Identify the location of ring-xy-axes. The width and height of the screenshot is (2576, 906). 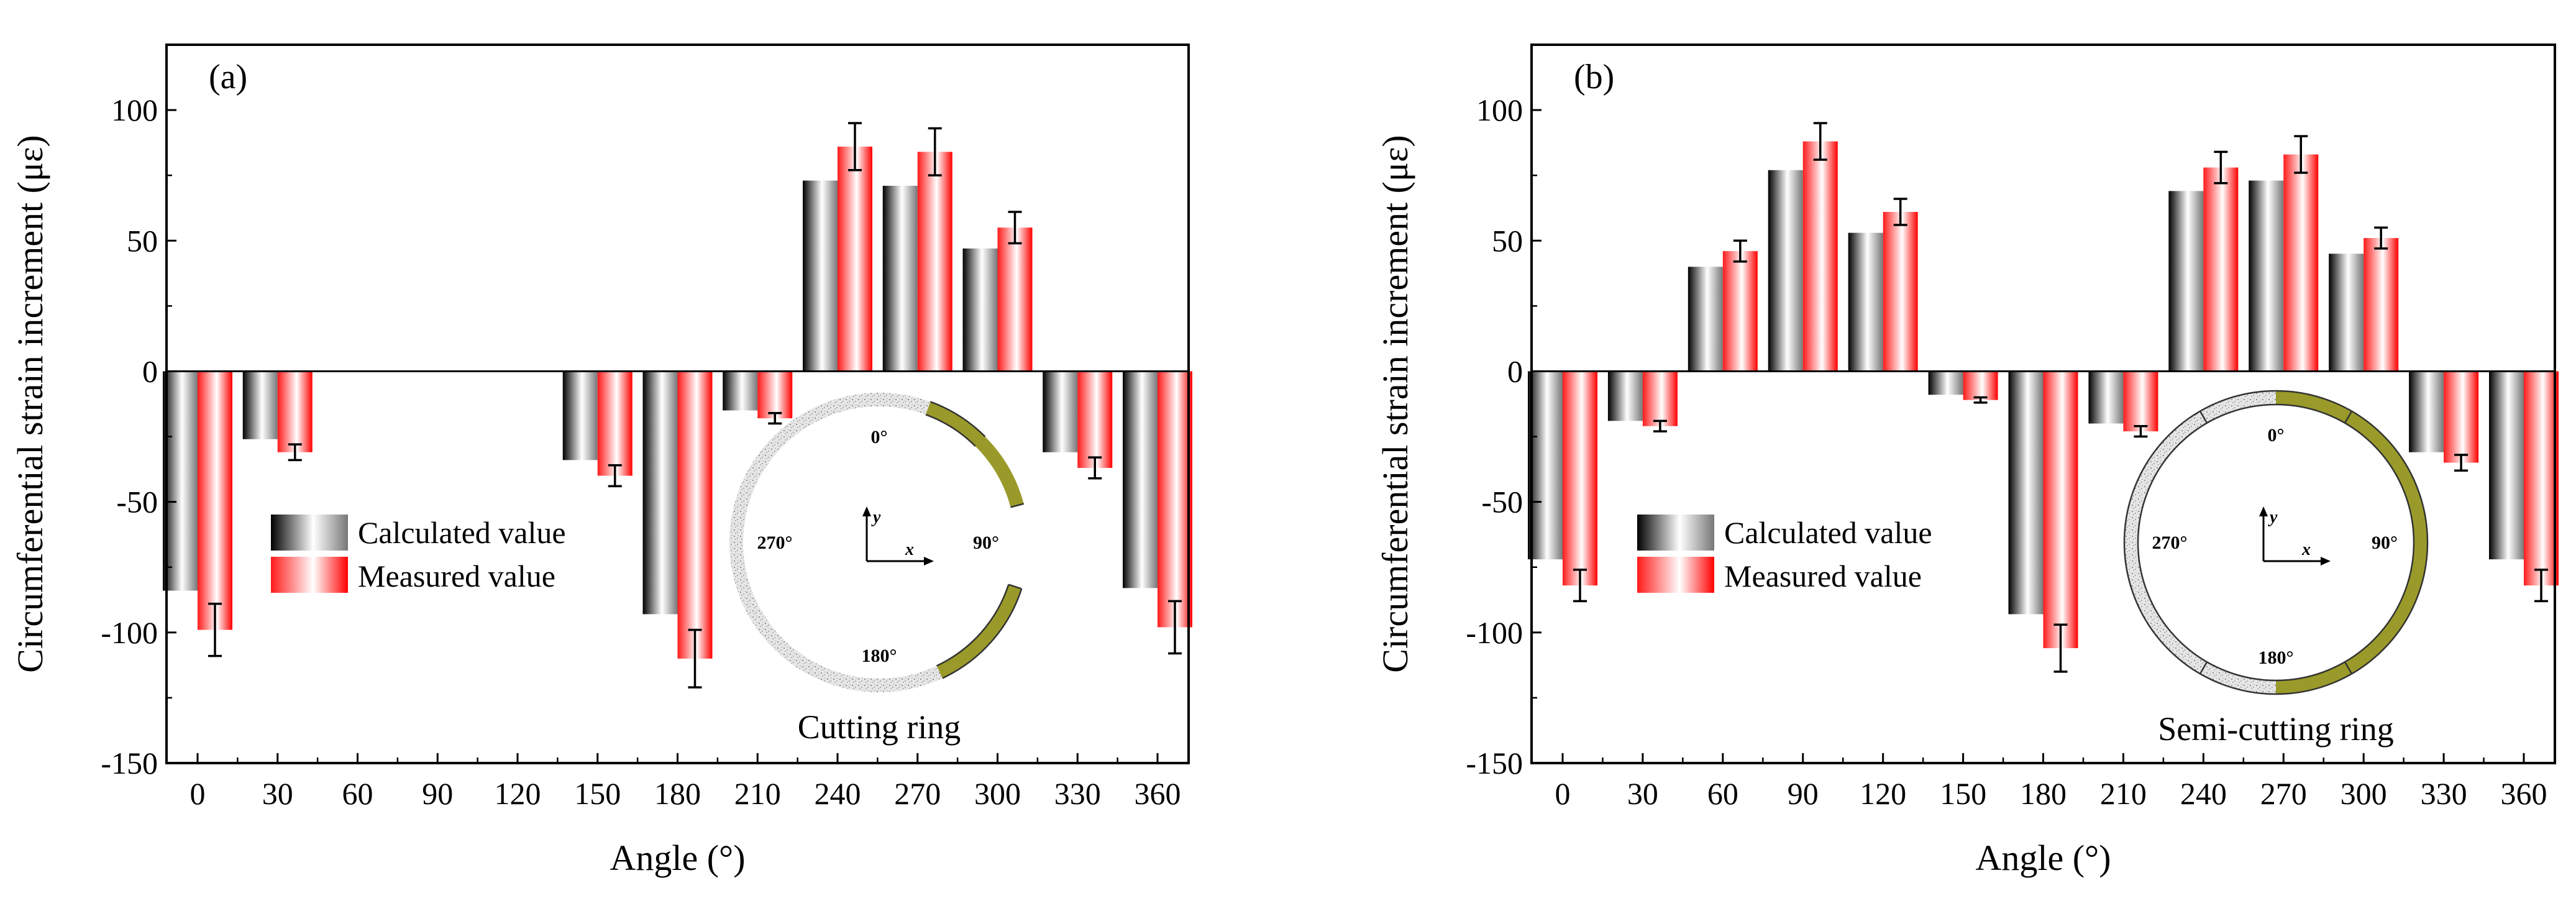
(898, 535).